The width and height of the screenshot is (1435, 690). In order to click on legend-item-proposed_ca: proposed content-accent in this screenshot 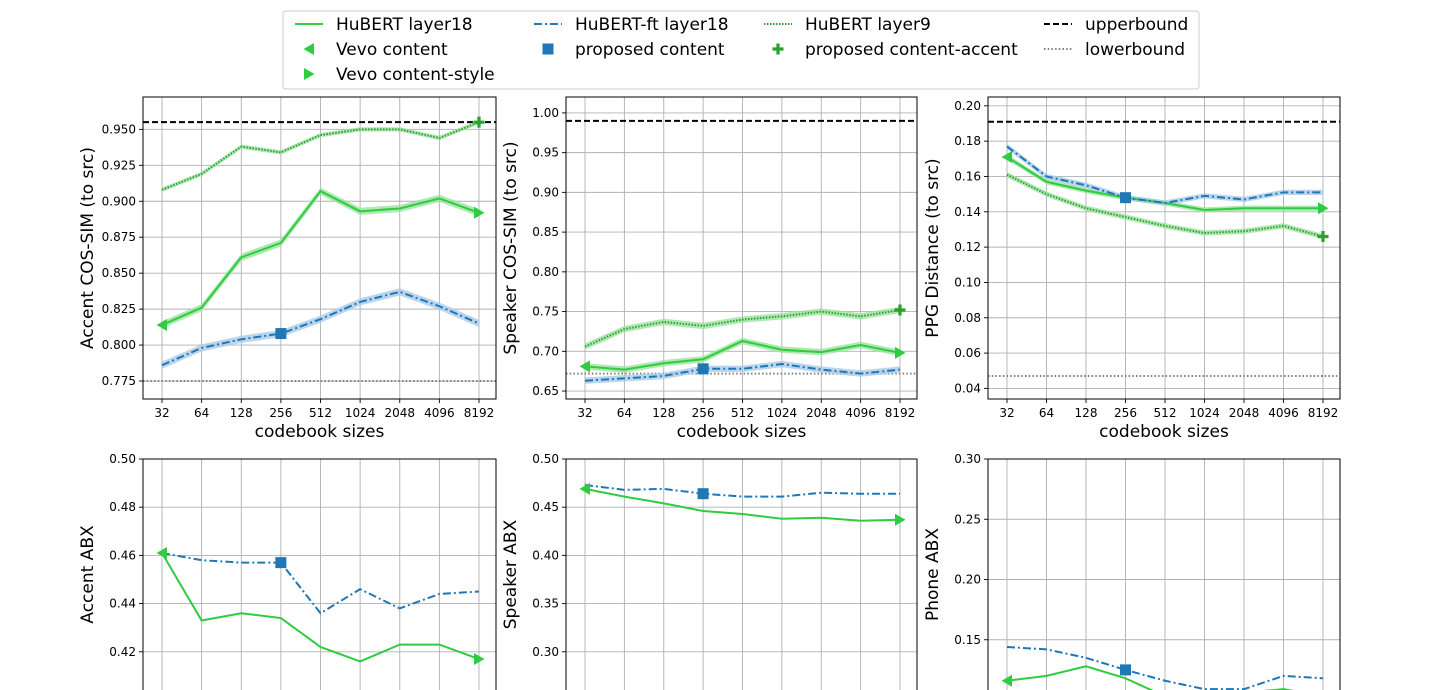, I will do `click(895, 50)`.